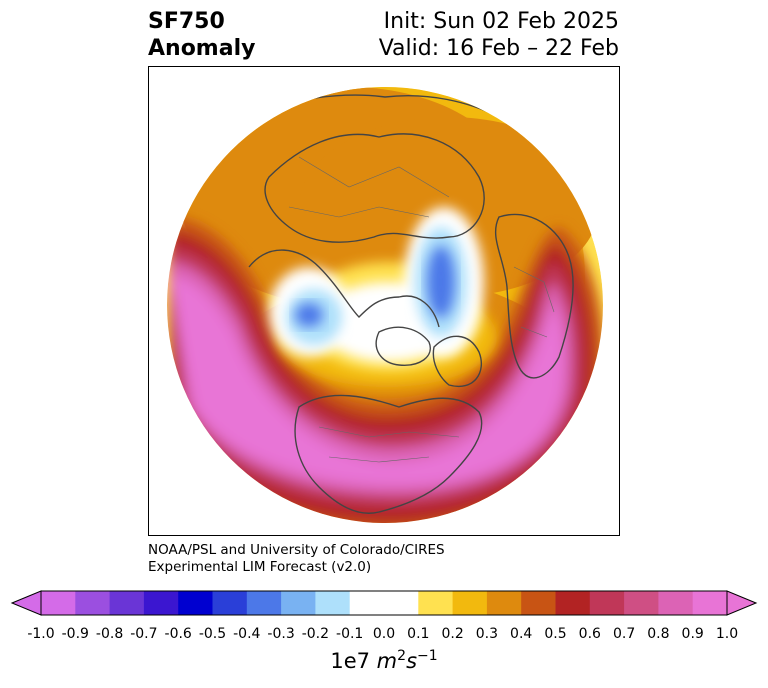  What do you see at coordinates (212, 634) in the screenshot?
I see `colorbar-tick-label: -0.5` at bounding box center [212, 634].